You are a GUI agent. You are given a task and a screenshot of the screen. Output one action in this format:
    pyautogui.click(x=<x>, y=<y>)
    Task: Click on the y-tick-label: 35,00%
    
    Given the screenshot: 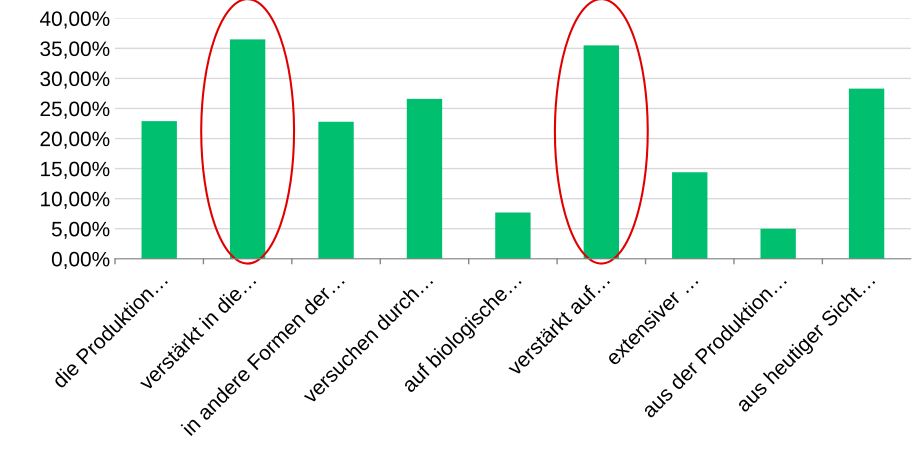 What is the action you would take?
    pyautogui.click(x=75, y=50)
    